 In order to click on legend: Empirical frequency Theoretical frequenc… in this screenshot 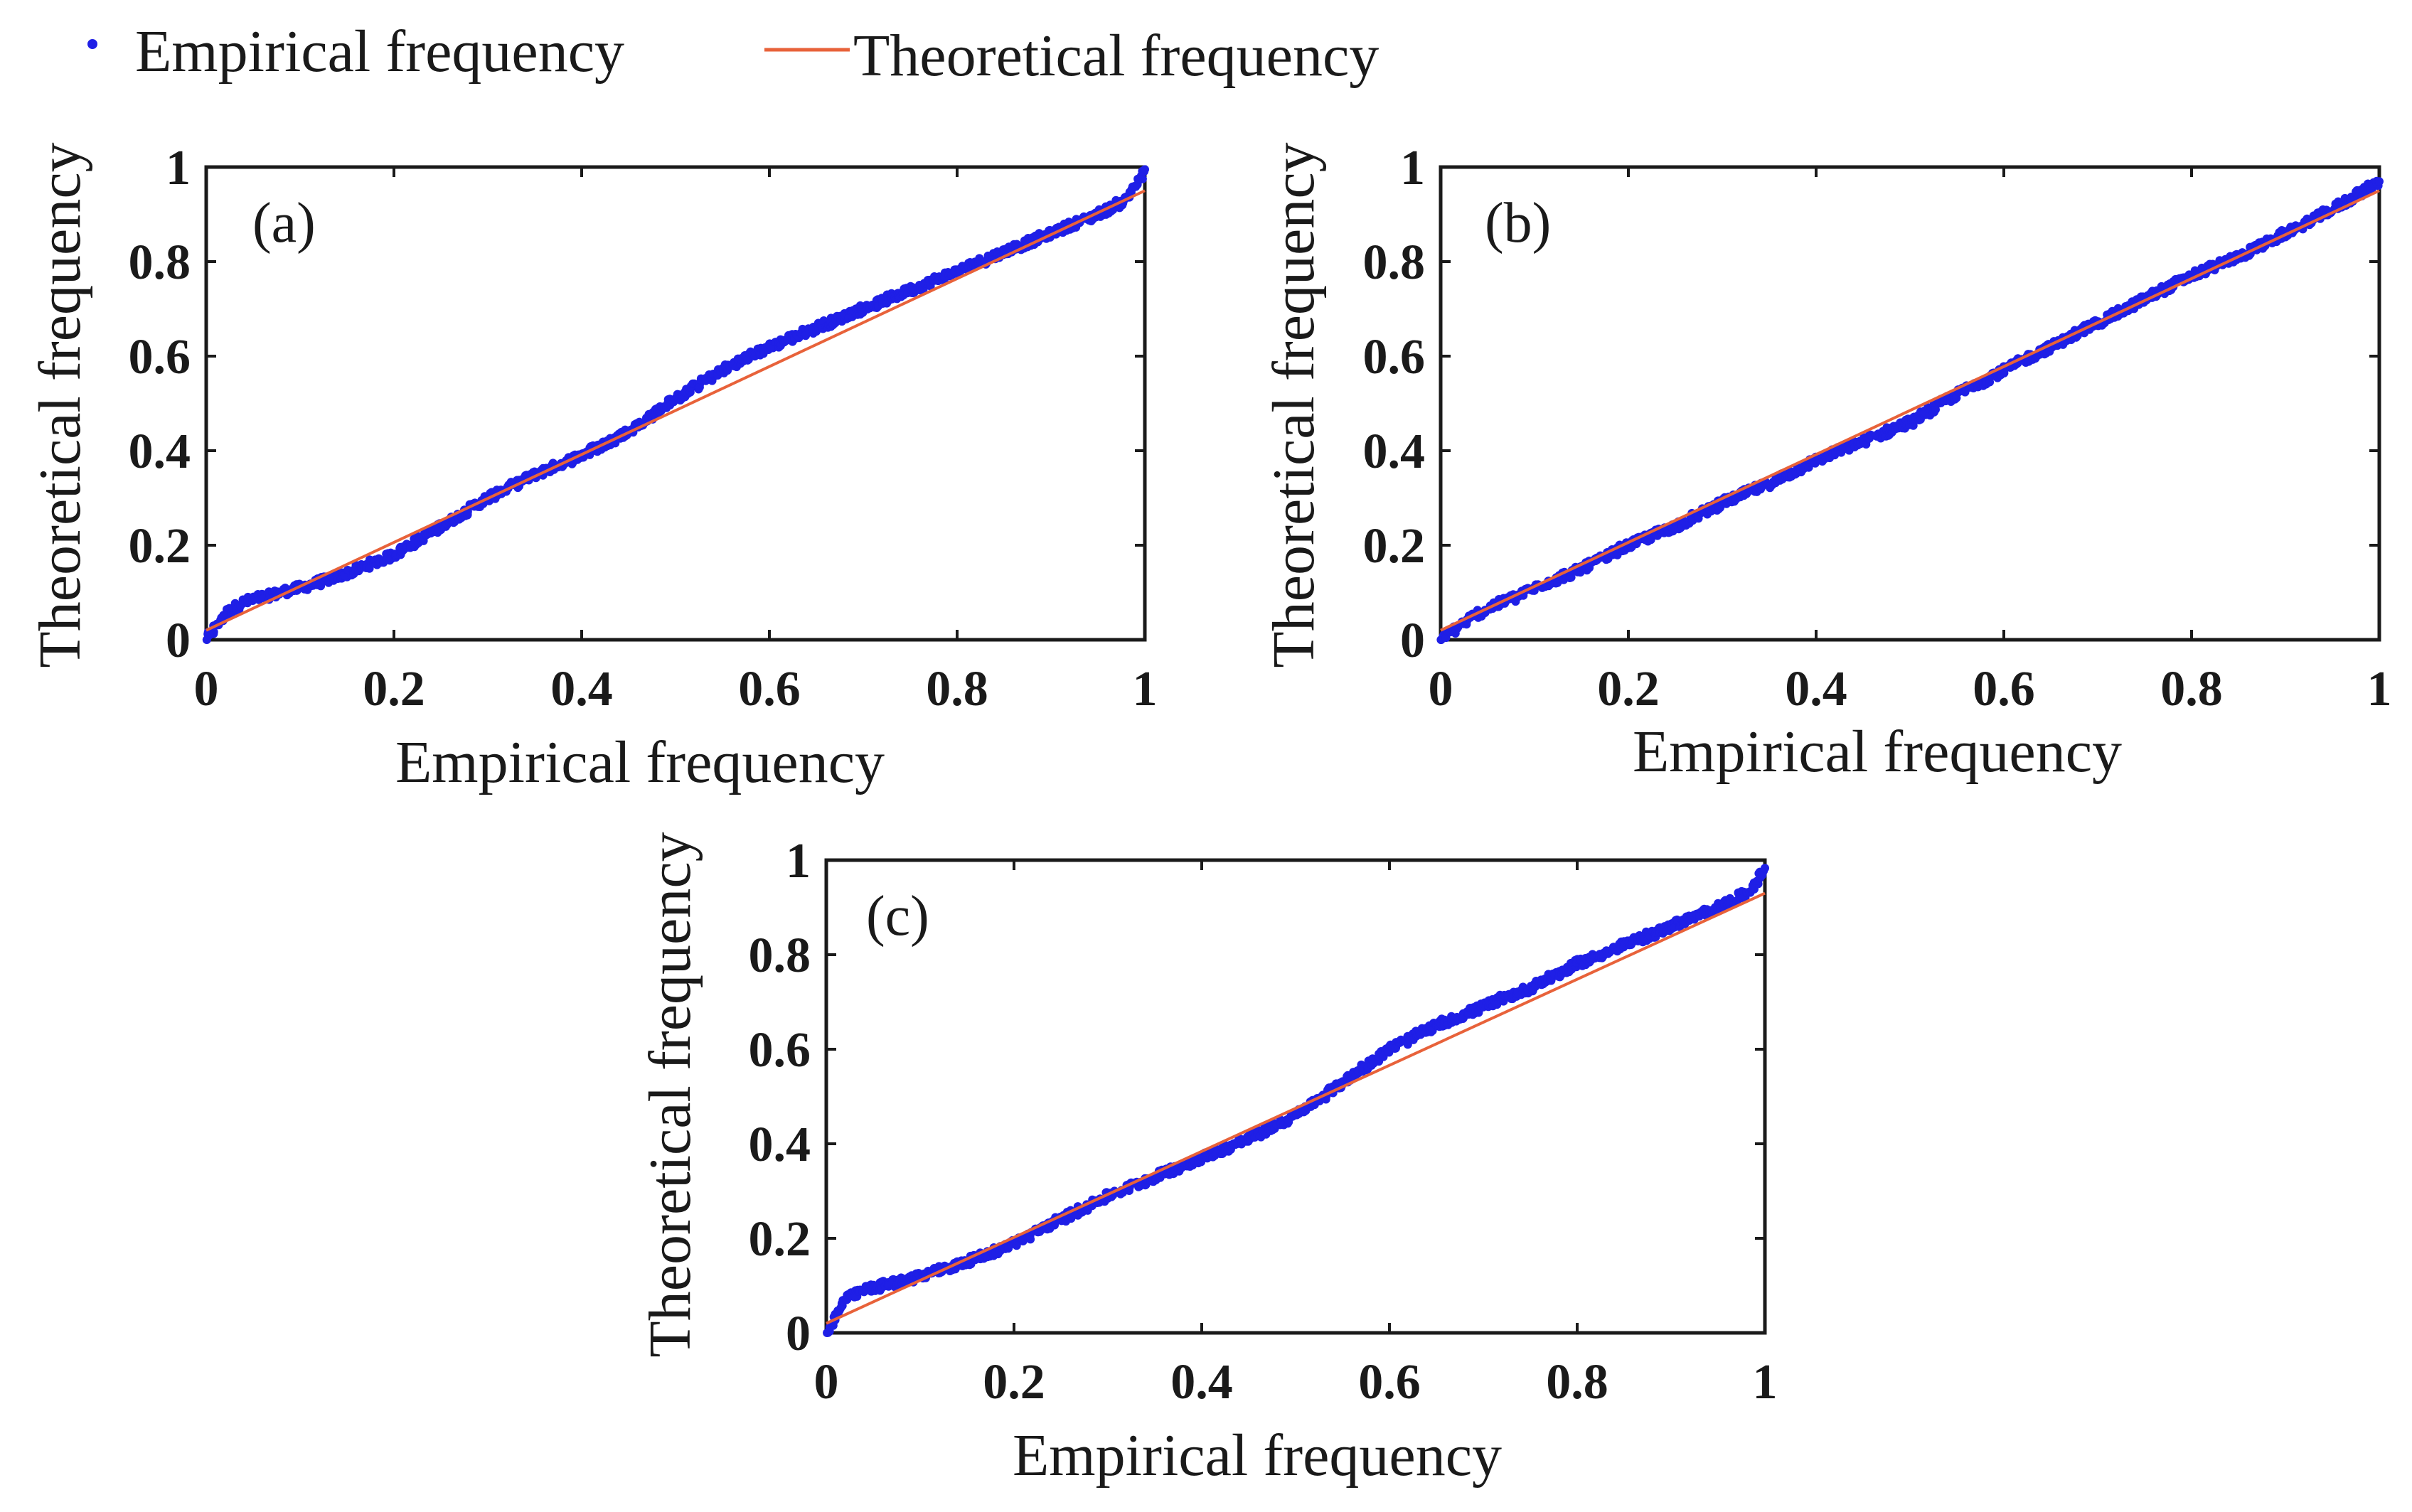, I will do `click(733, 54)`.